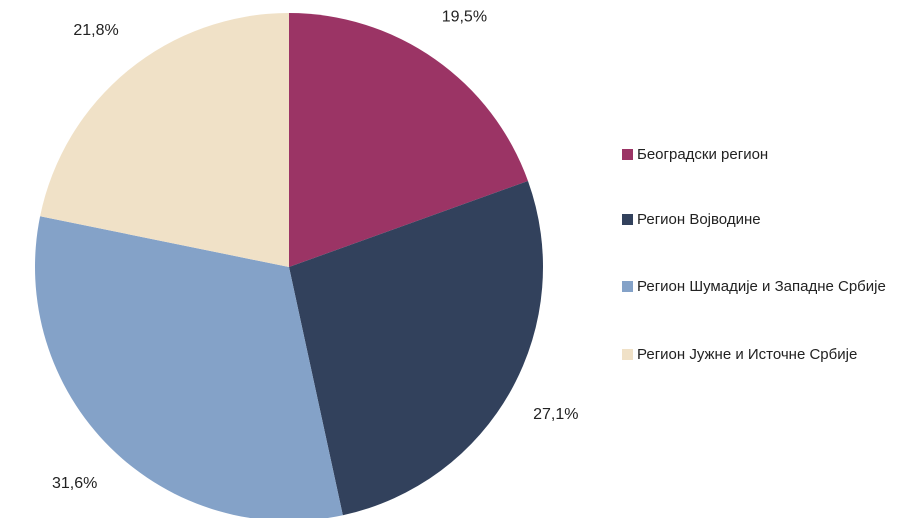  What do you see at coordinates (703, 154) in the screenshot?
I see `legend-label: Београдски регион` at bounding box center [703, 154].